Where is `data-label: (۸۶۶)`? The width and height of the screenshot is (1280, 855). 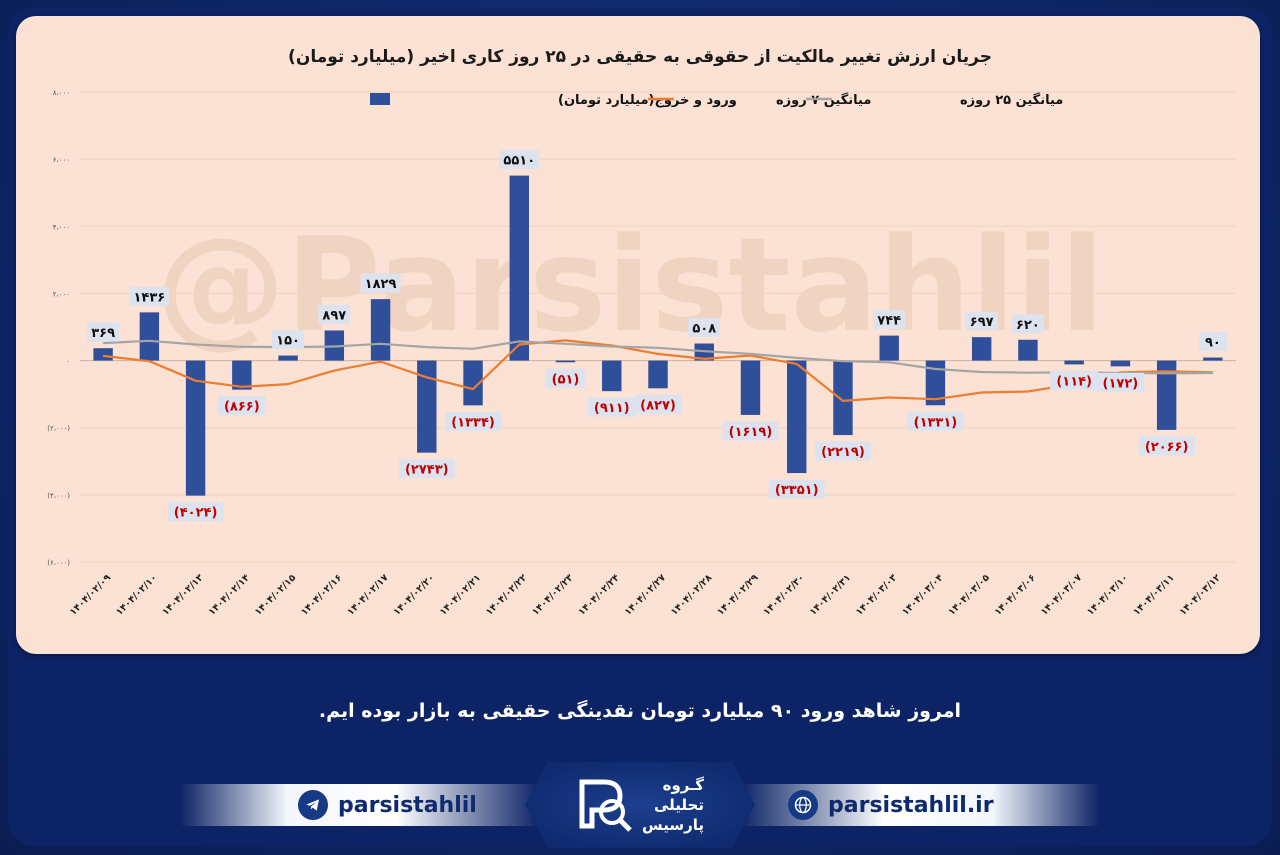 data-label: (۸۶۶) is located at coordinates (241, 406).